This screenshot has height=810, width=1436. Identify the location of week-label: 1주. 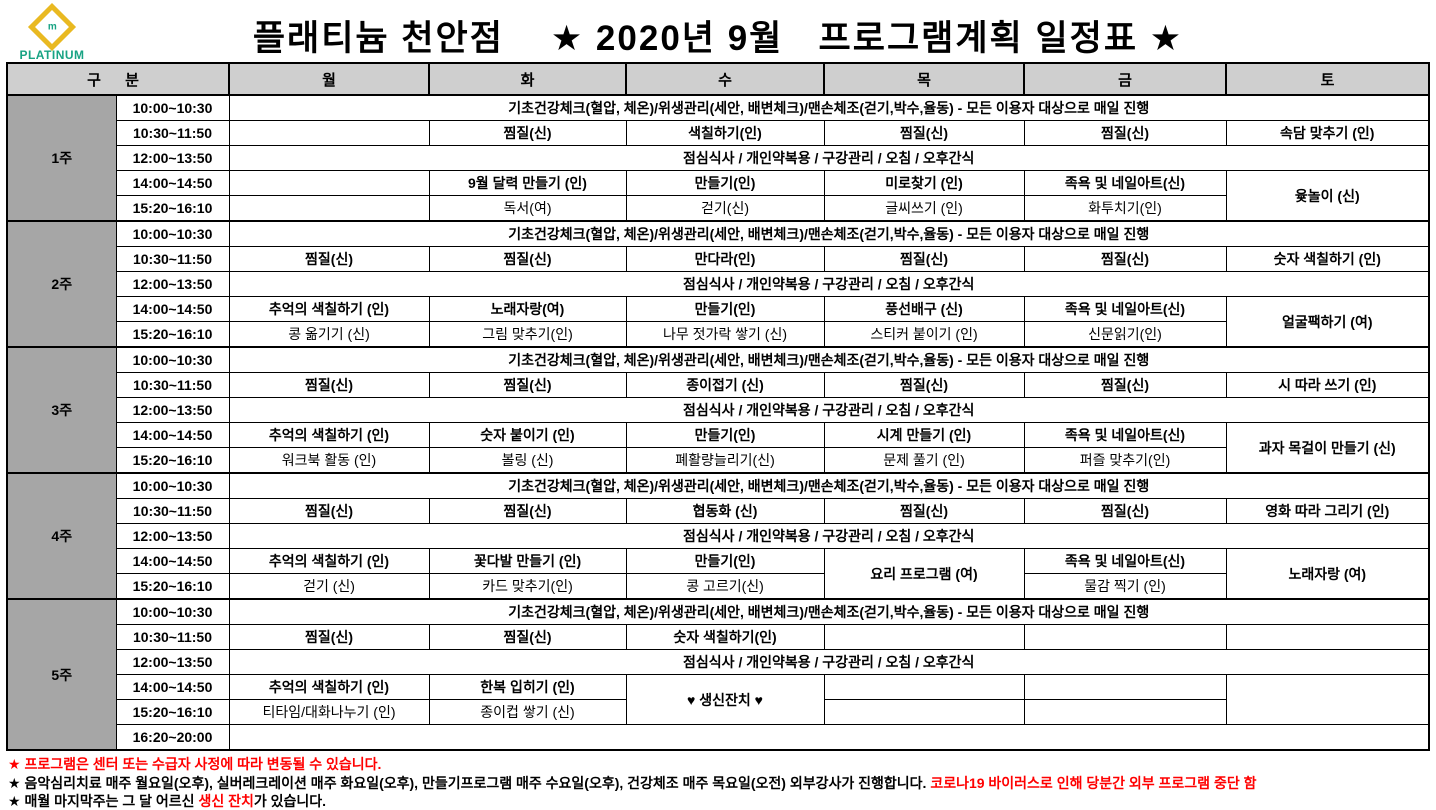
(61, 158).